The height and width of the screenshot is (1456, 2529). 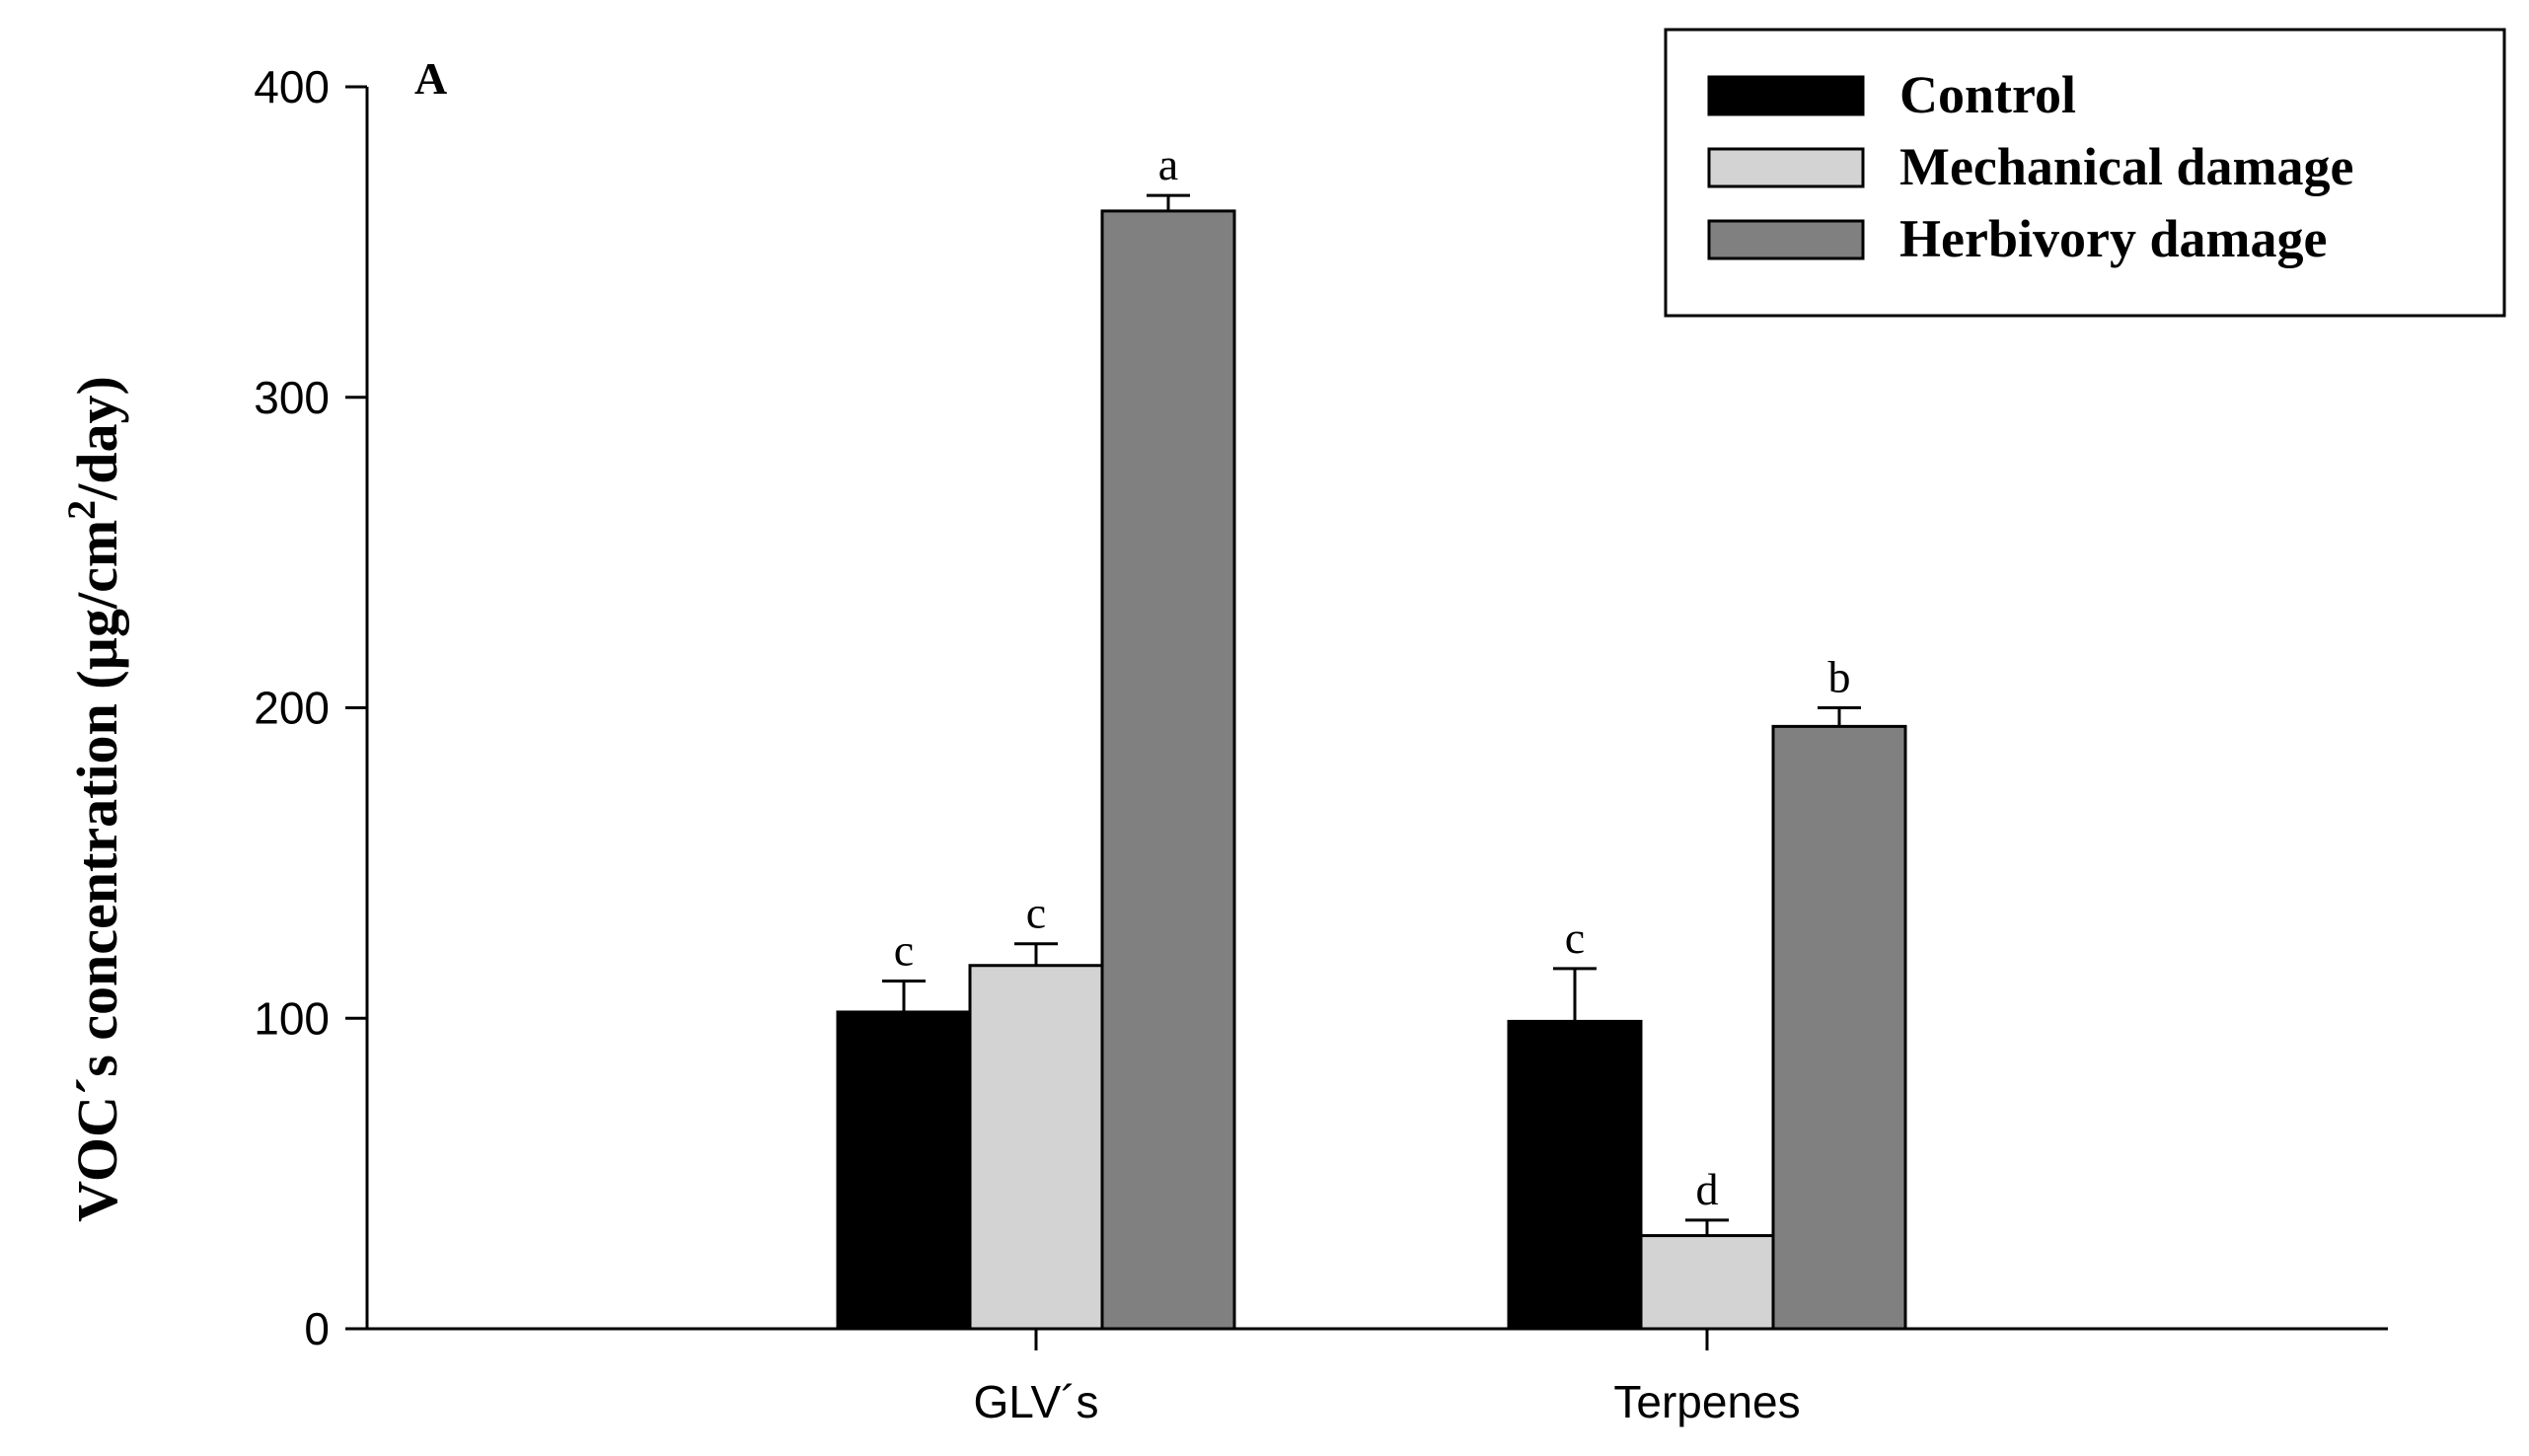 I want to click on y-tick-label: 200, so click(x=292, y=708).